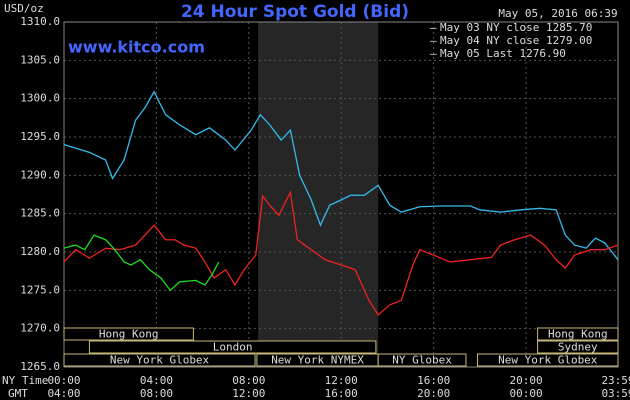 The width and height of the screenshot is (630, 400). What do you see at coordinates (141, 263) in the screenshot?
I see `price-line` at bounding box center [141, 263].